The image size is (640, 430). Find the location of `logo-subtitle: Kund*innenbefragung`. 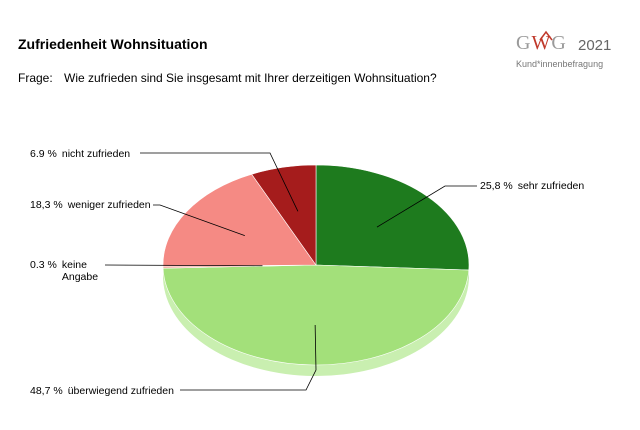

logo-subtitle: Kund*innenbefragung is located at coordinates (560, 64).